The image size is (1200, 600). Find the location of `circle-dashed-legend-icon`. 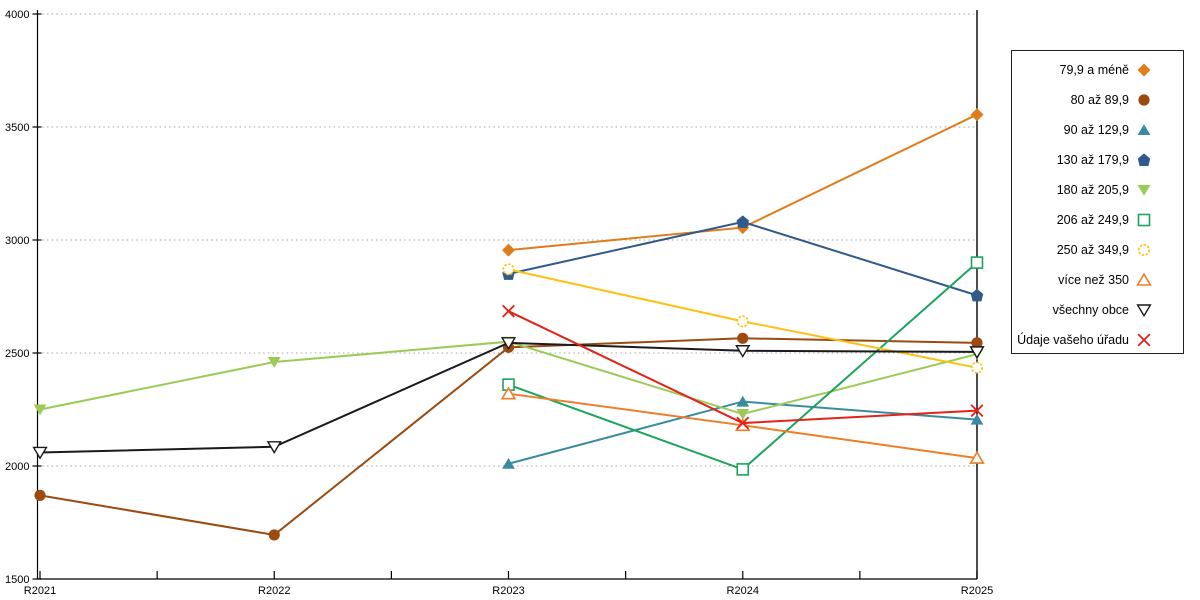

circle-dashed-legend-icon is located at coordinates (1144, 250).